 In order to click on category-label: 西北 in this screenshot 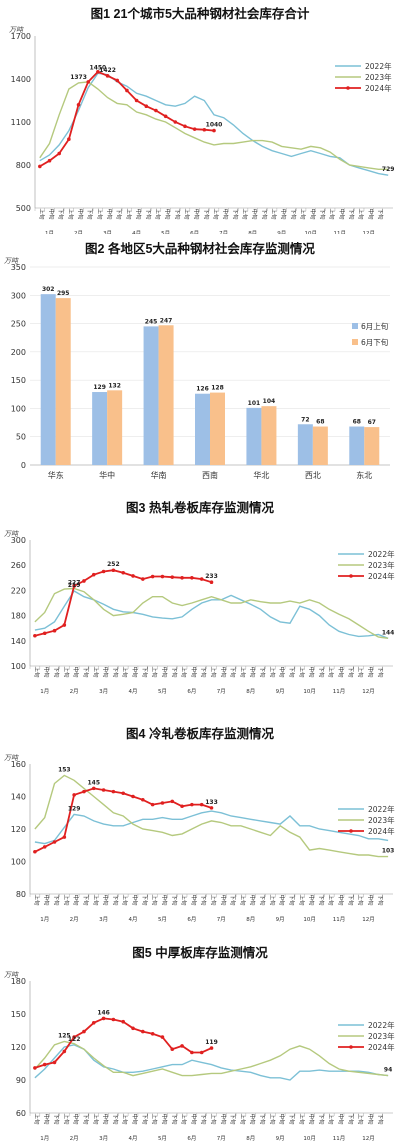, I will do `click(313, 475)`.